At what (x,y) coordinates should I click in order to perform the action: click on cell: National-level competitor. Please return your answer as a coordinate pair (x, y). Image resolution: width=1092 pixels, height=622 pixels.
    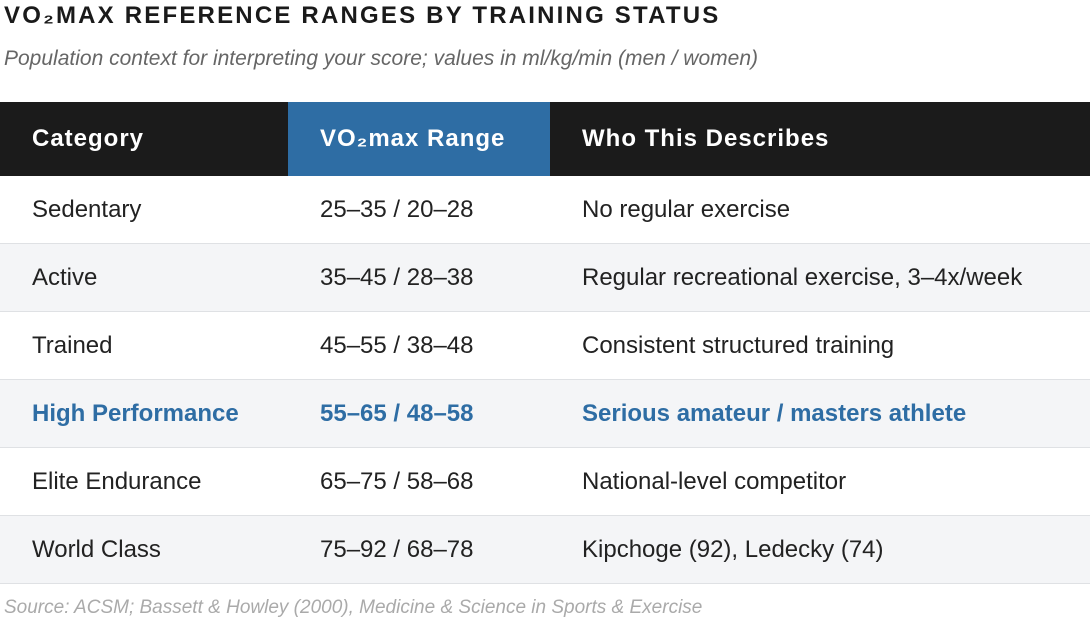
    Looking at the image, I should click on (820, 481).